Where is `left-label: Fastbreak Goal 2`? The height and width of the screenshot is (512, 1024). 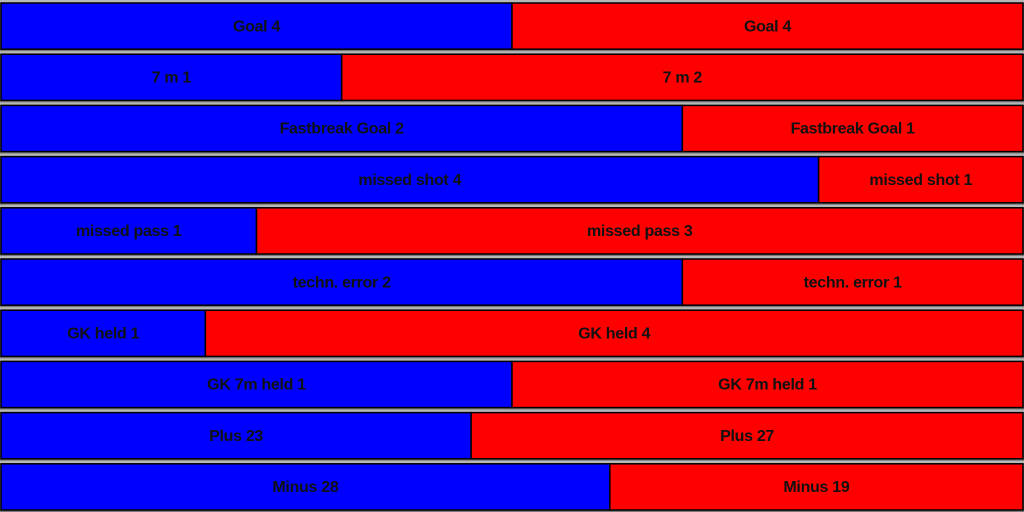
left-label: Fastbreak Goal 2 is located at coordinates (342, 129).